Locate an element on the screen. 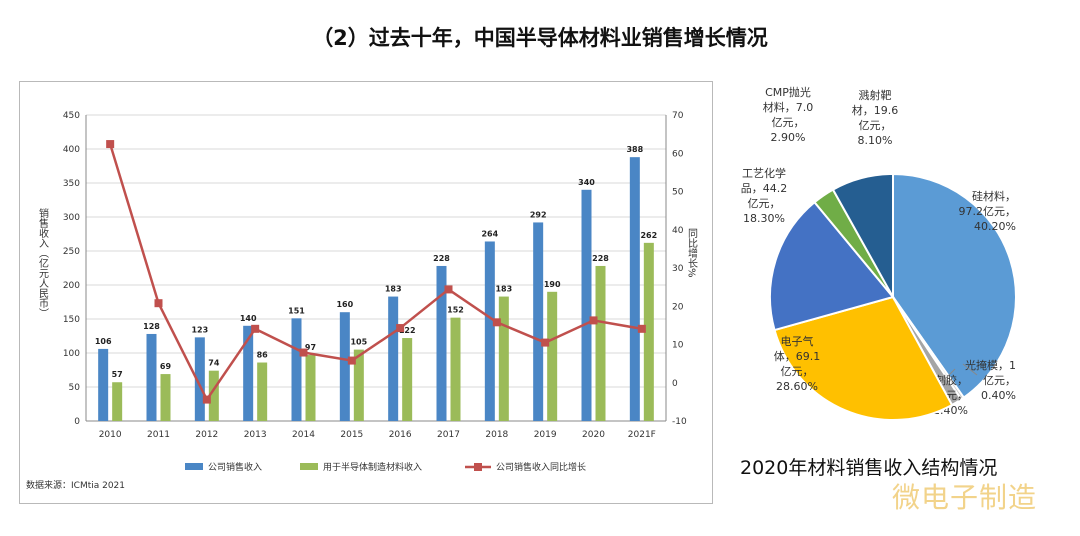 The width and height of the screenshot is (1080, 536). data-label-sales-revenue: 106 is located at coordinates (103, 341).